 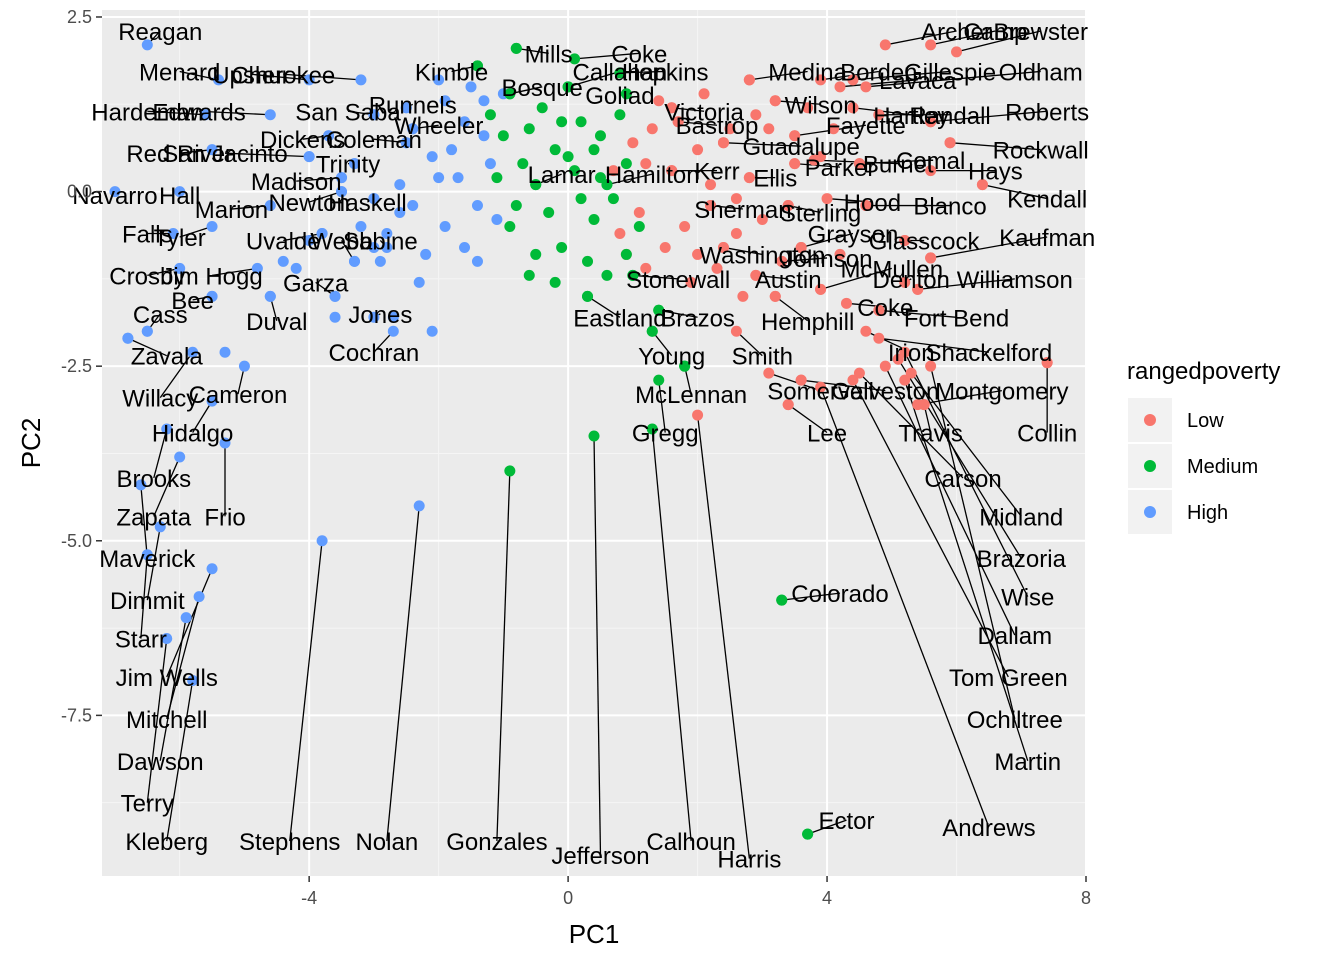 I want to click on point-label: Cass, so click(x=160, y=315).